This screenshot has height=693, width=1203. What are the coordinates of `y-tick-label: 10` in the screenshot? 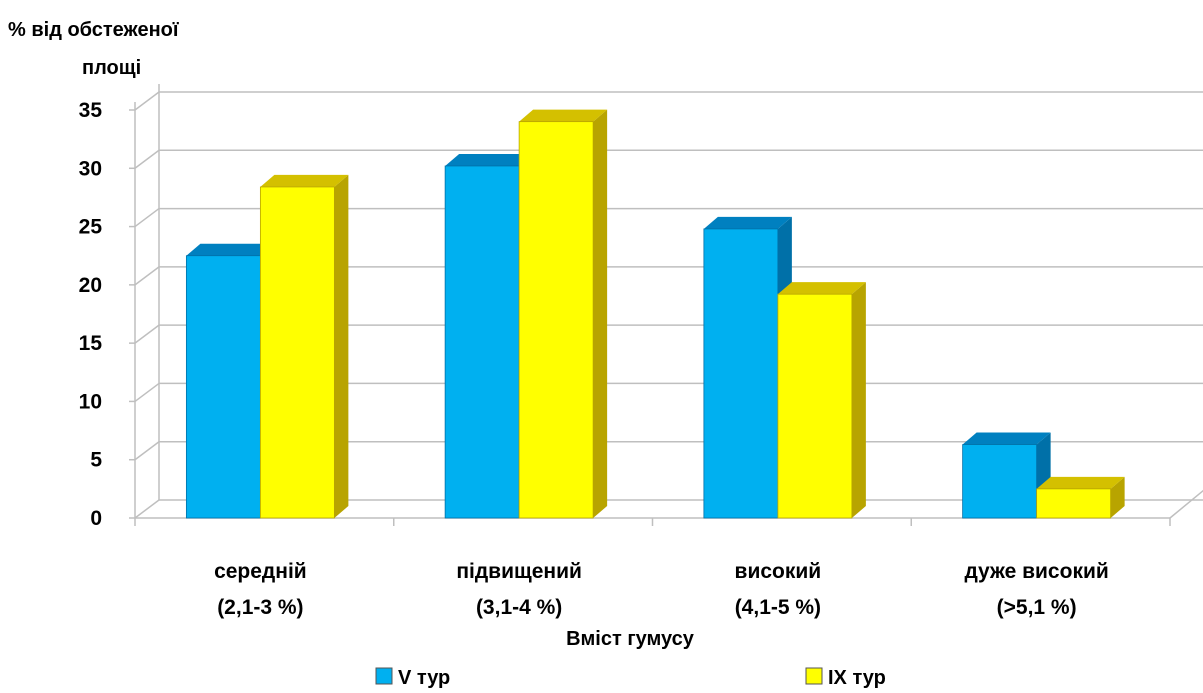 It's located at (90, 401).